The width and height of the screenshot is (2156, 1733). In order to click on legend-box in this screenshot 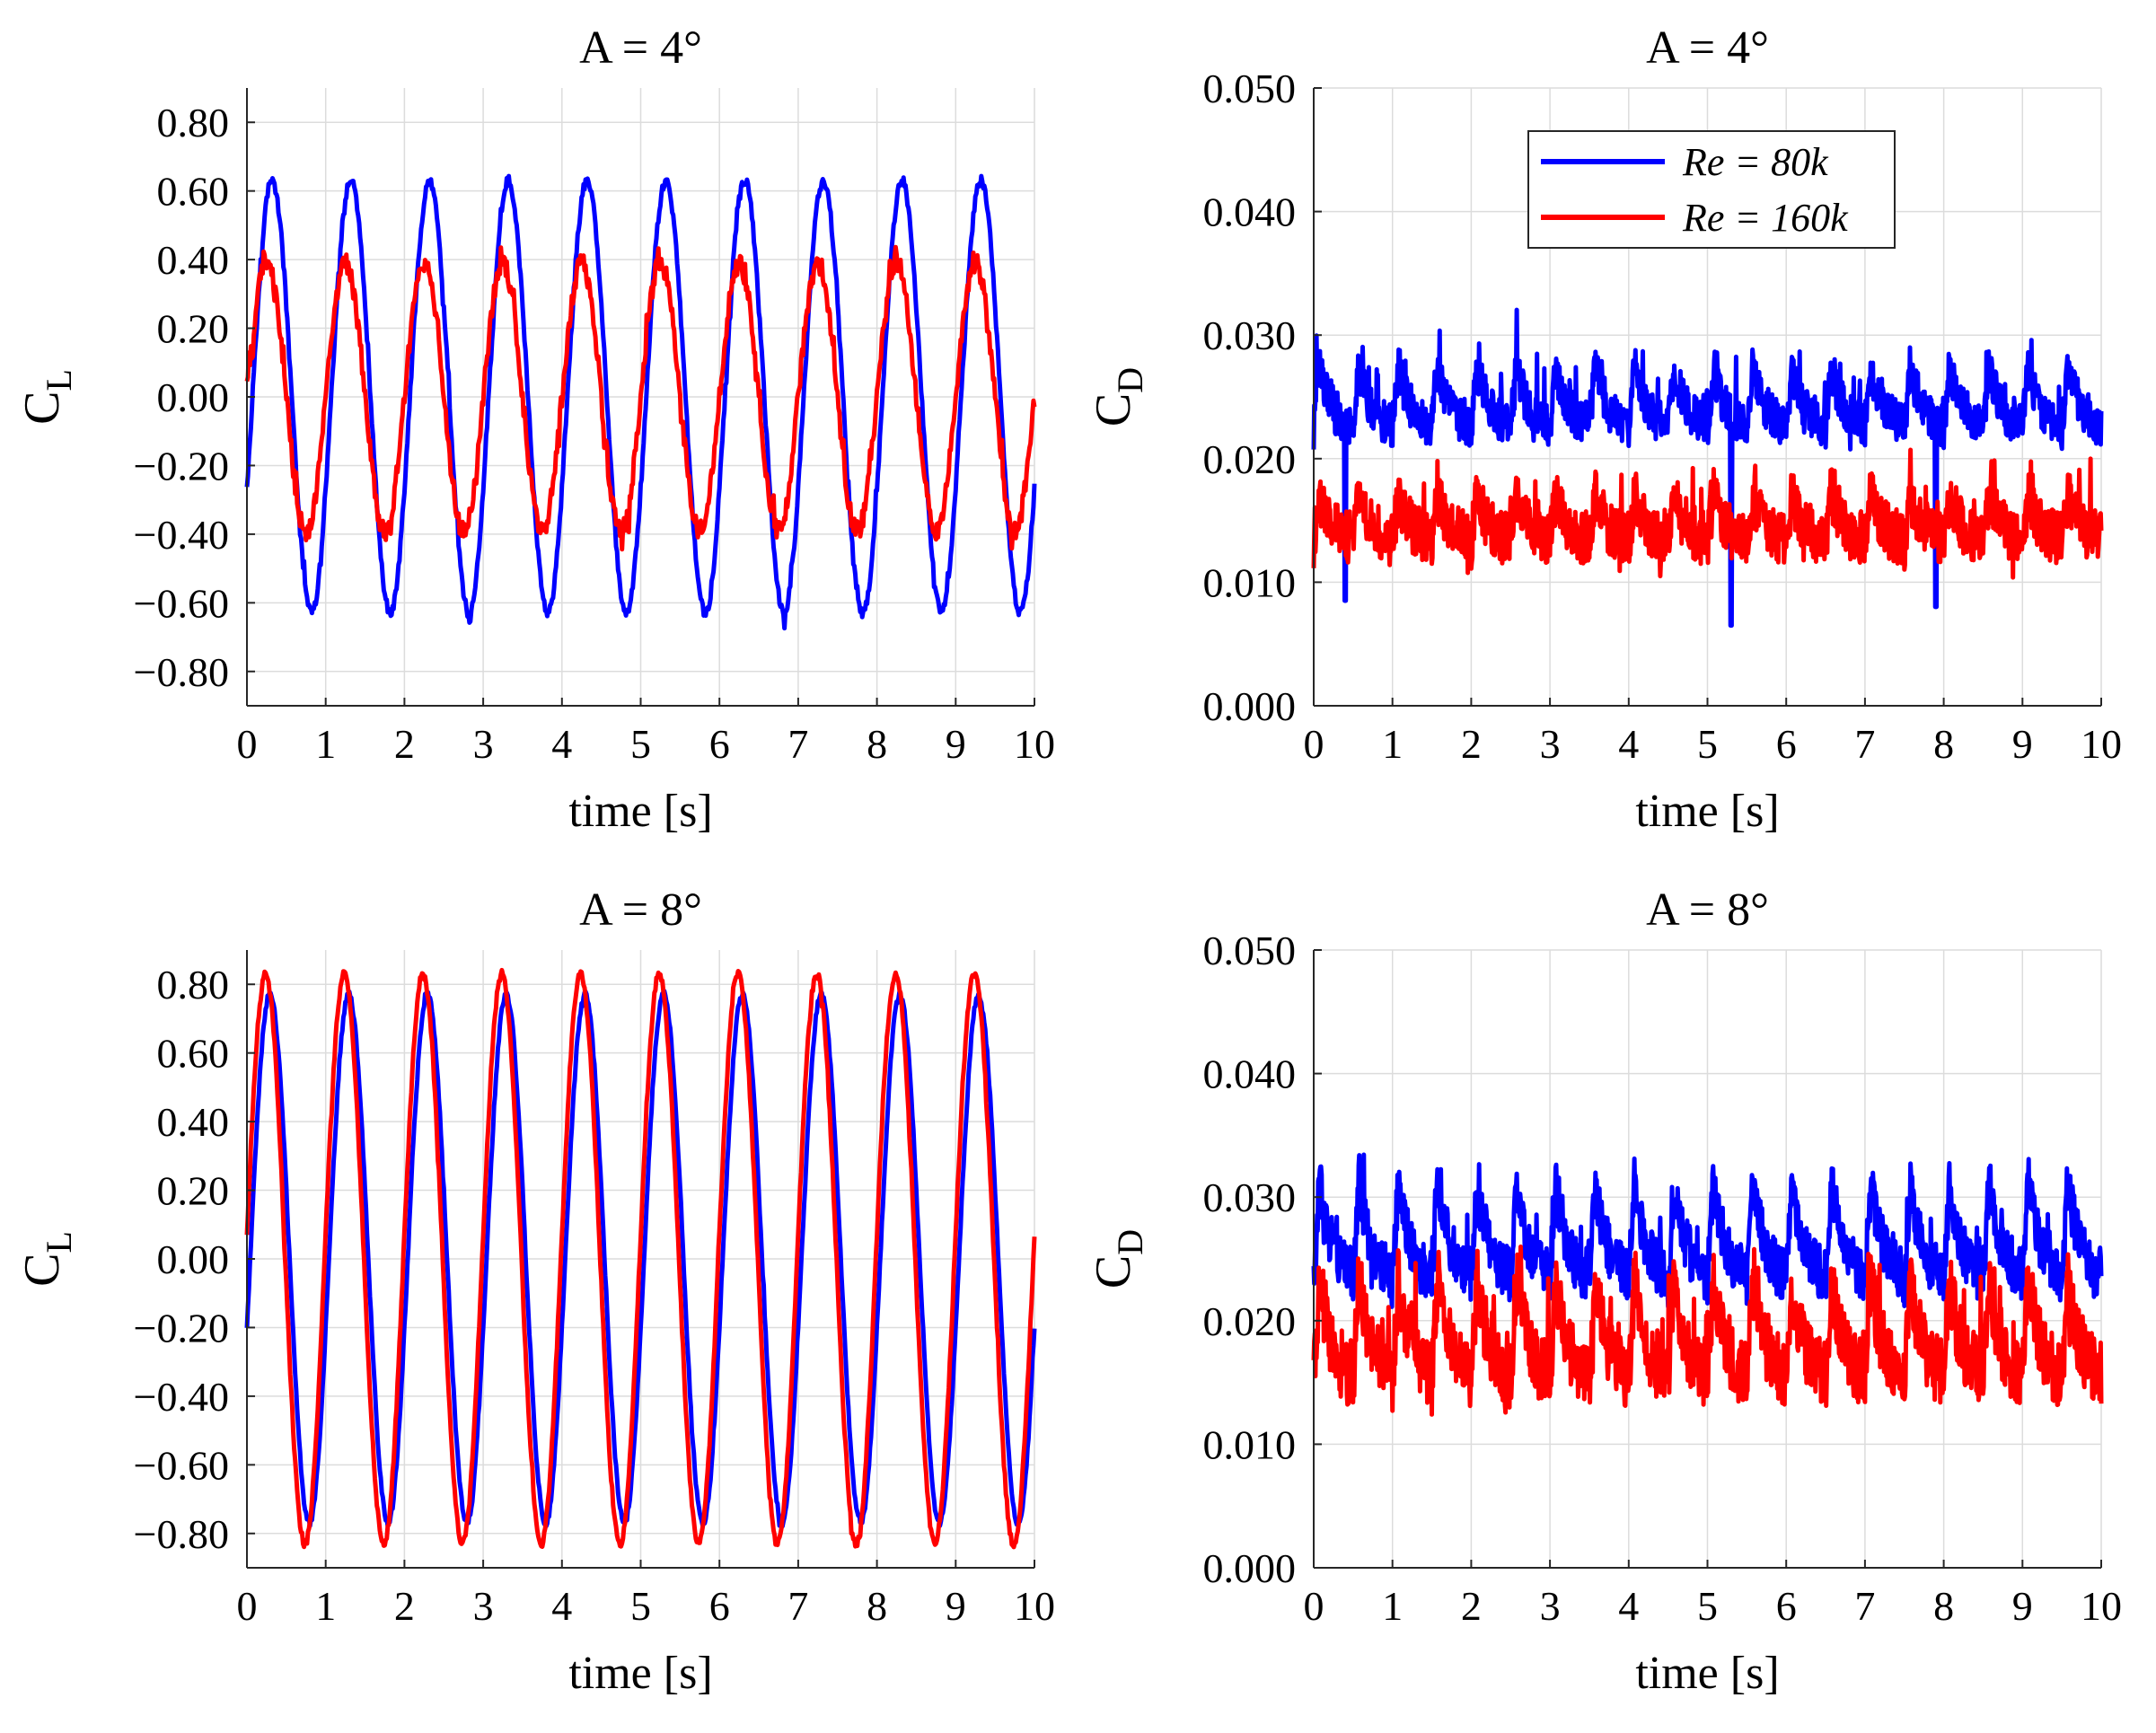, I will do `click(1711, 190)`.